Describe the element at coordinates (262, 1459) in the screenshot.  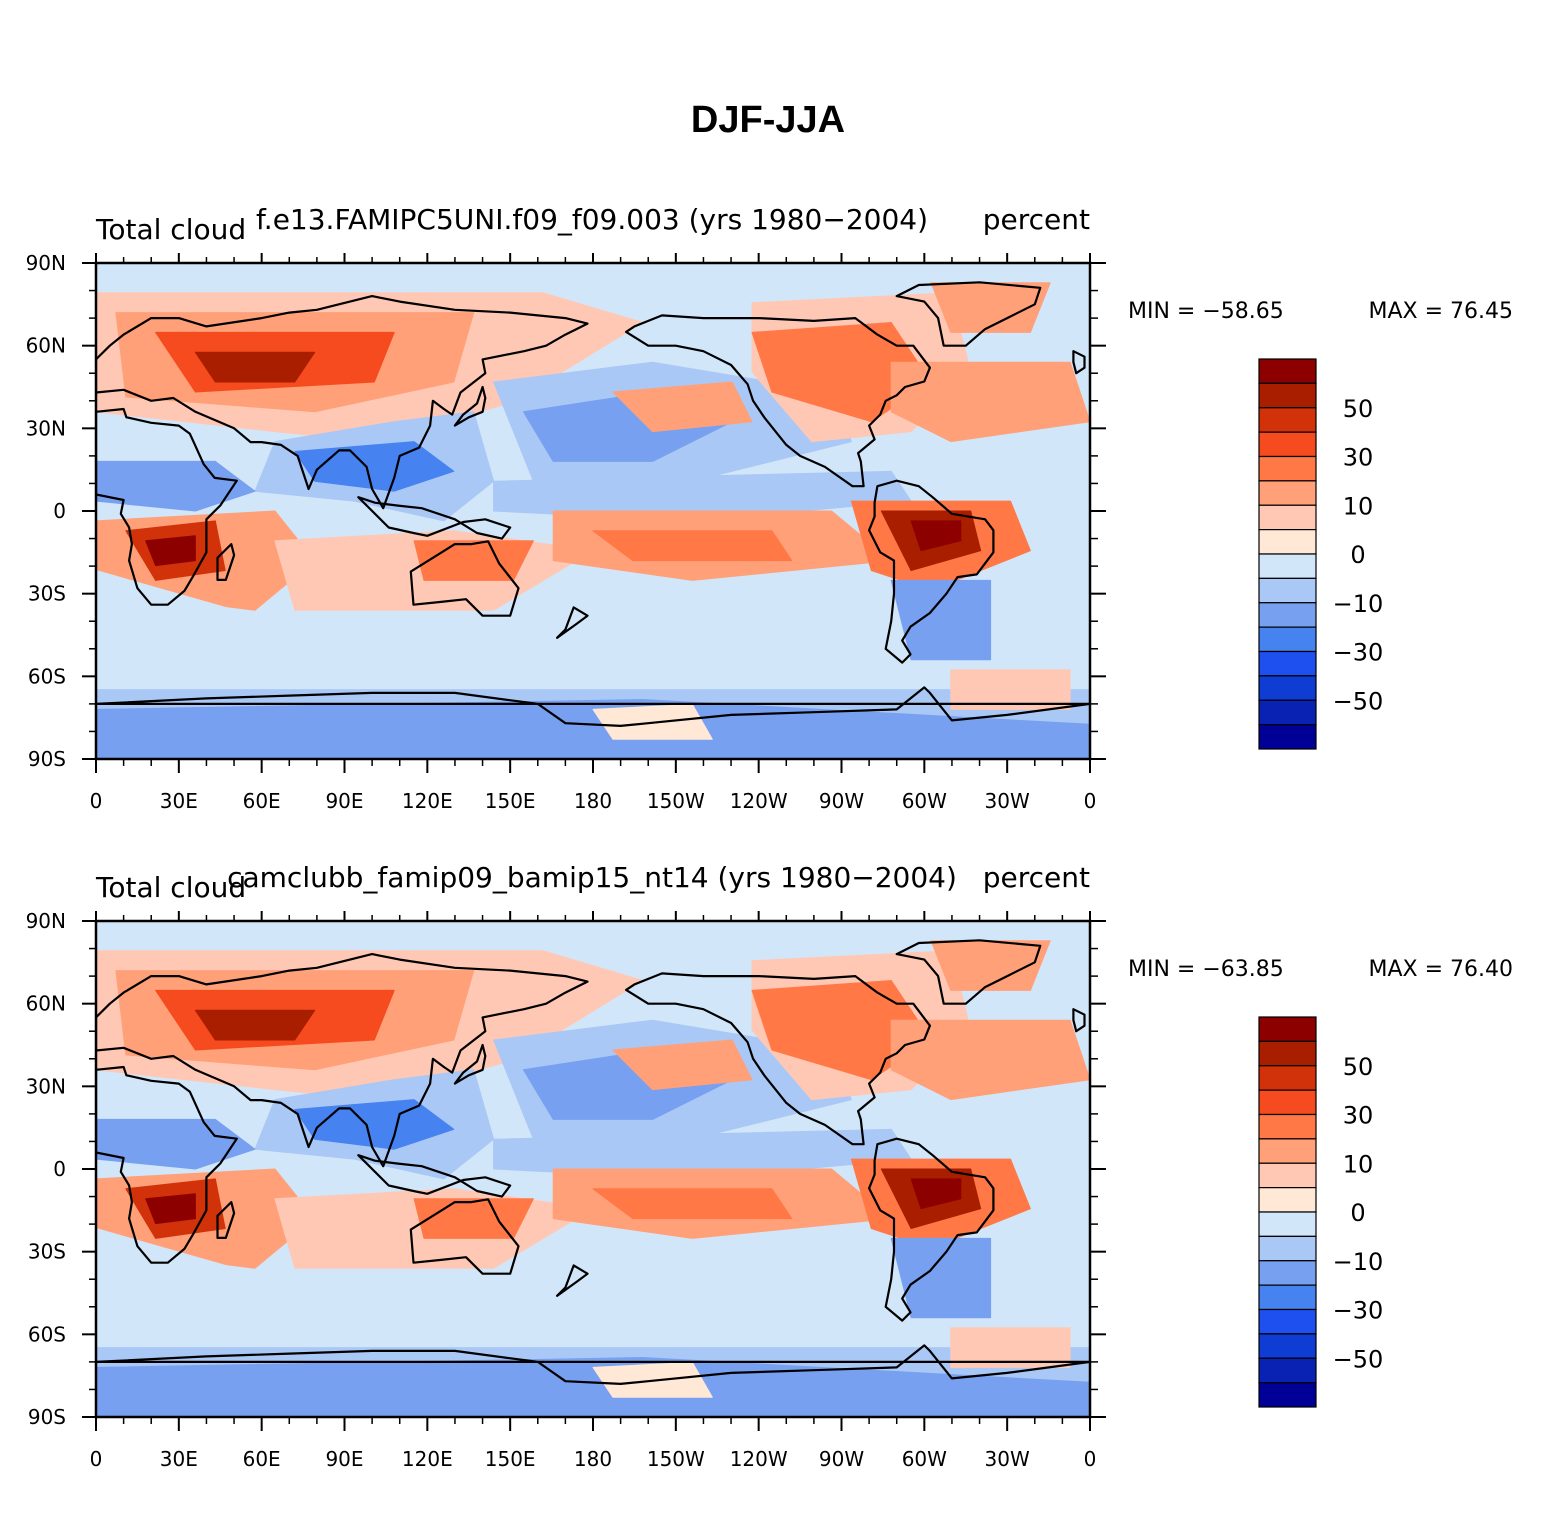
I see `lon-tick-label: 60E` at that location.